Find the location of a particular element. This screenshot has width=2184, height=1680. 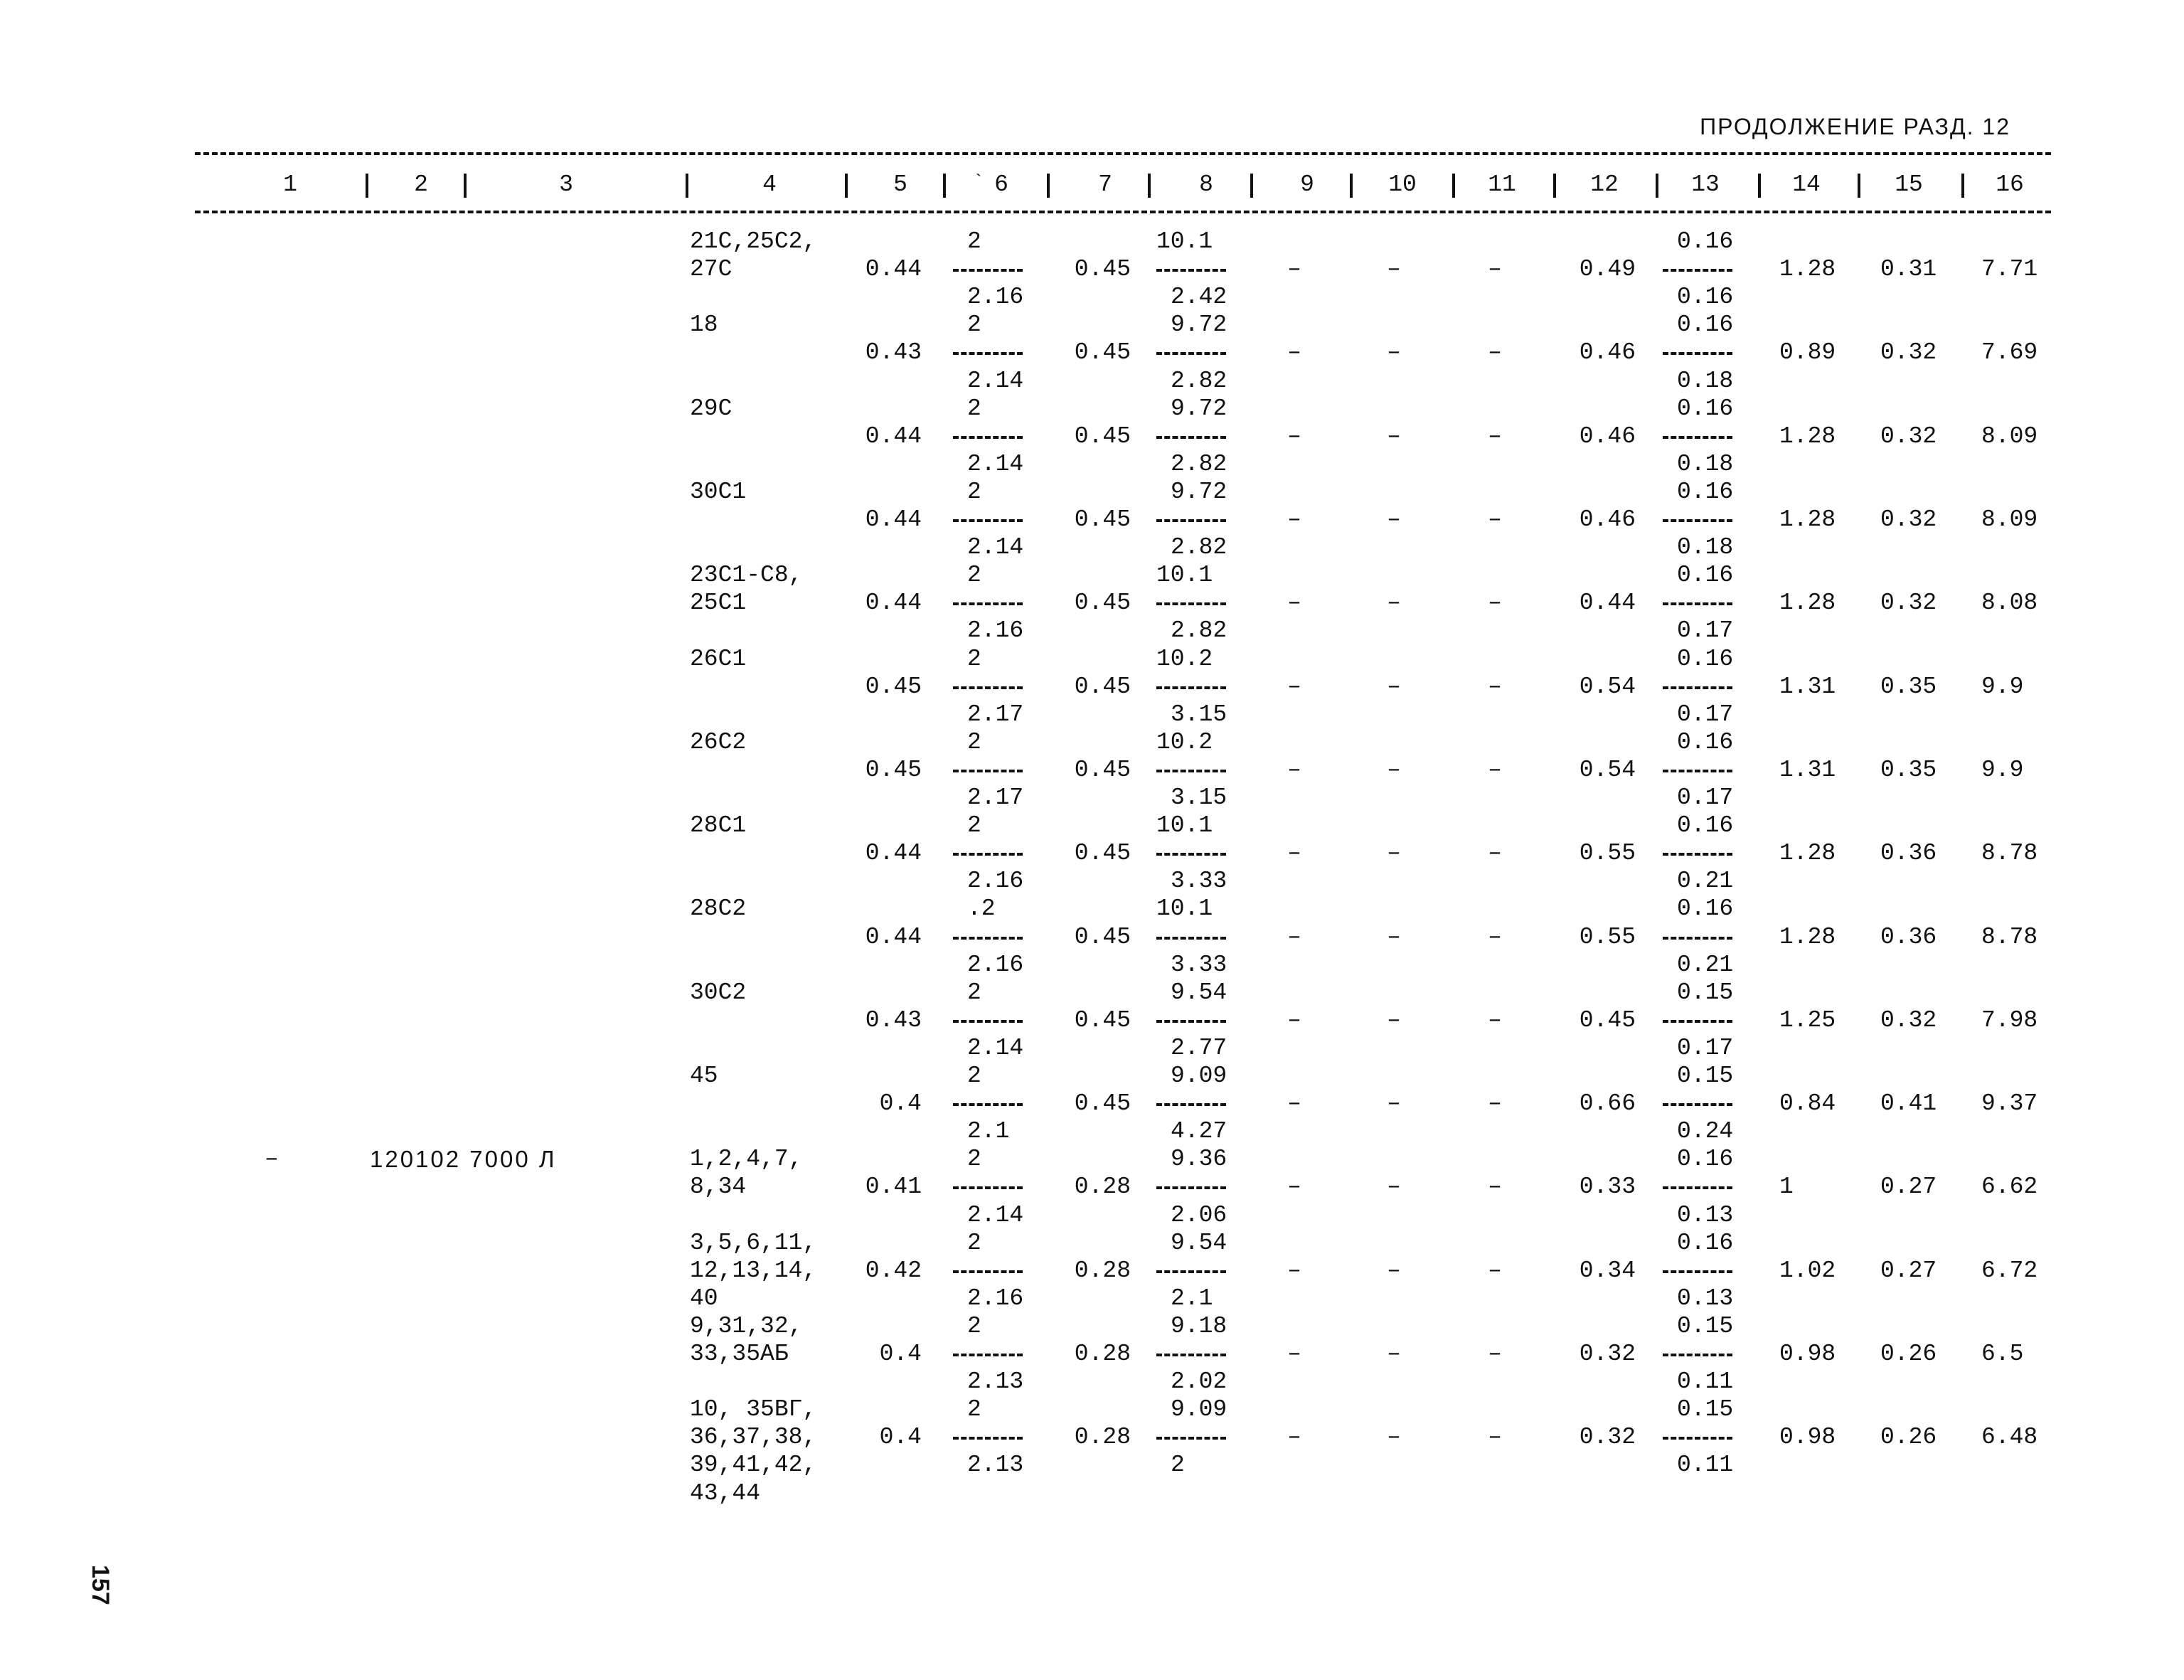

col4-label-line: 23С1-С8, is located at coordinates (746, 575).